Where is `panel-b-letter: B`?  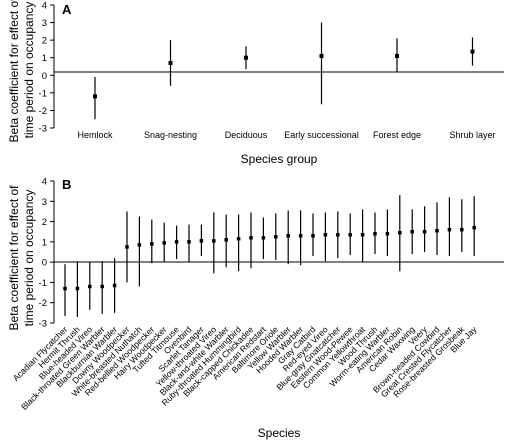
panel-b-letter: B is located at coordinates (66, 184).